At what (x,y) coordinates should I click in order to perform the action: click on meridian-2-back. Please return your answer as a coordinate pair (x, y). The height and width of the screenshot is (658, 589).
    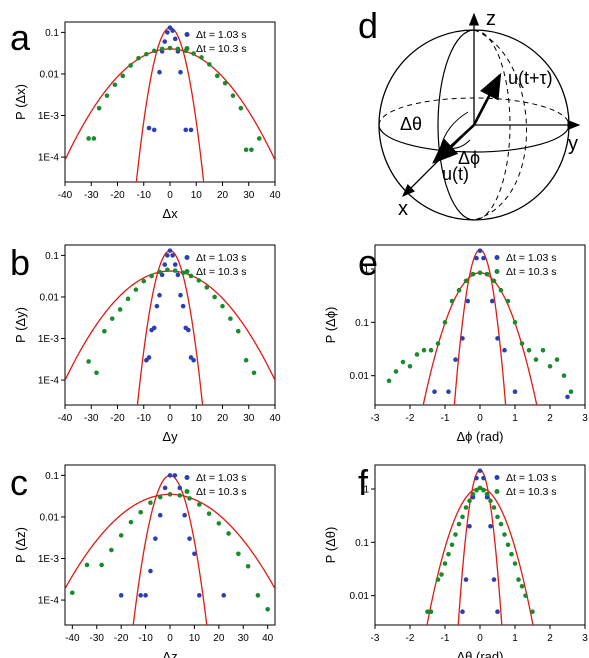
    Looking at the image, I should click on (500, 125).